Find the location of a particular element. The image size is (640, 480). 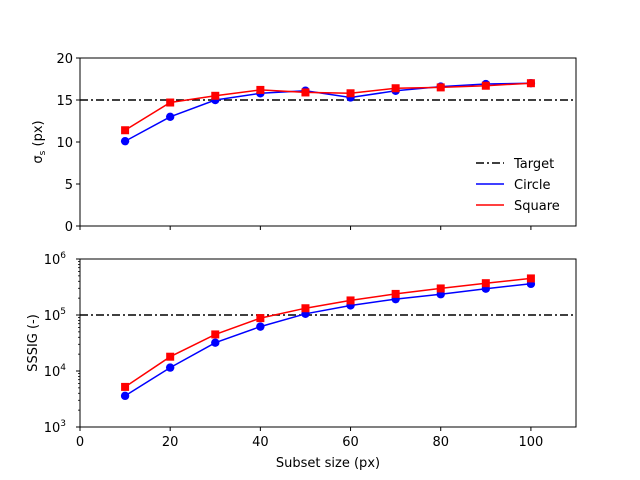

sssig-x-tick-label: 80 is located at coordinates (440, 442).